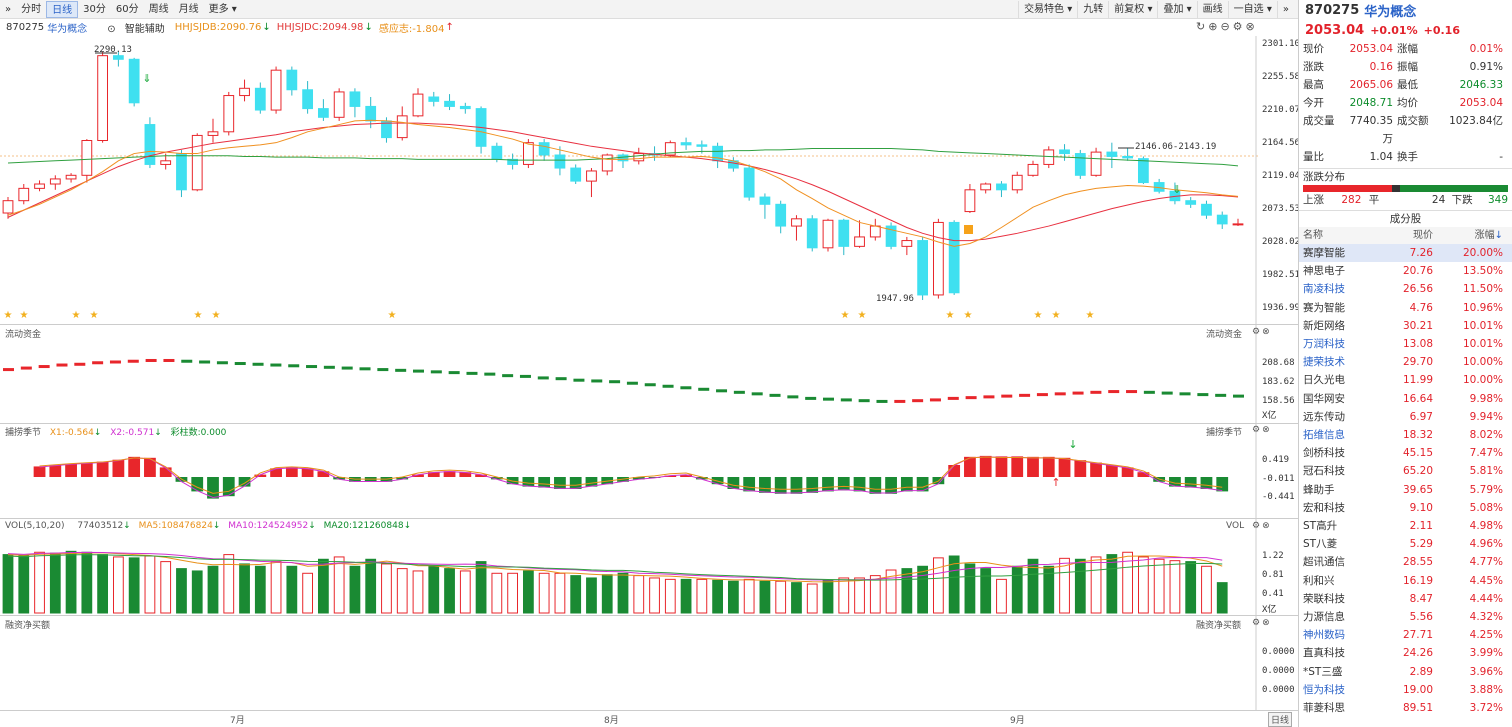  What do you see at coordinates (1405, 599) in the screenshot?
I see `stock-row: 荣联科技 8.47 4.44%` at bounding box center [1405, 599].